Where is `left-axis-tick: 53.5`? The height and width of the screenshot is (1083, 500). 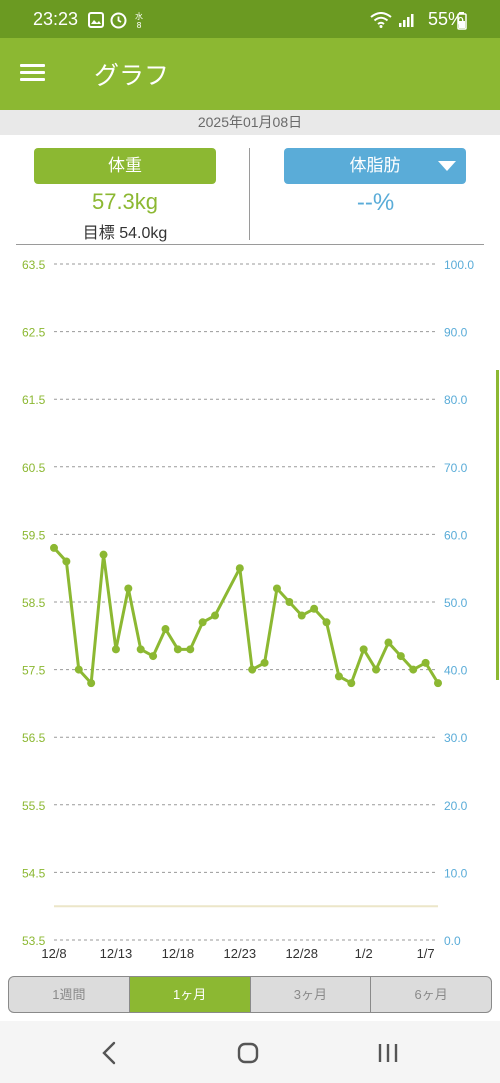
left-axis-tick: 53.5 is located at coordinates (34, 941).